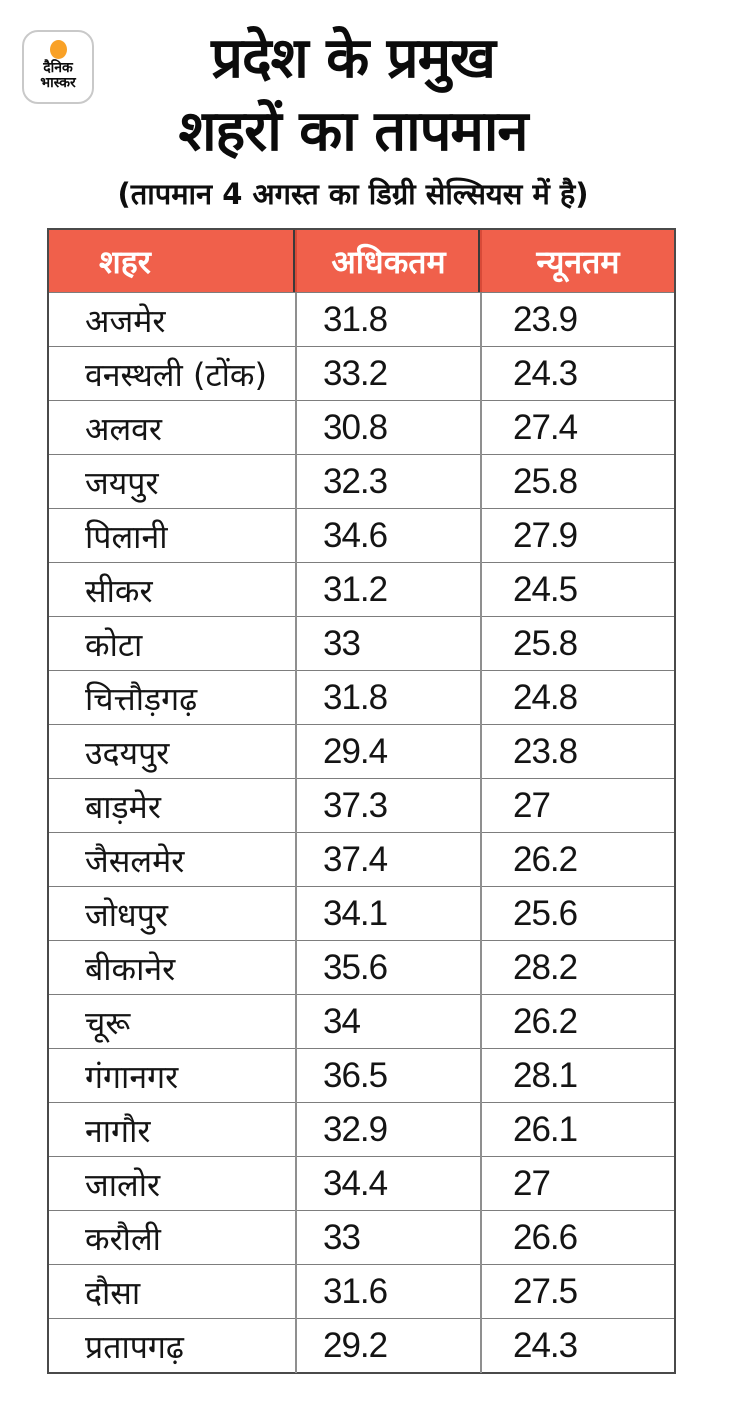 The image size is (730, 1406). Describe the element at coordinates (125, 320) in the screenshot. I see `city-name-cell: अजमेर` at that location.